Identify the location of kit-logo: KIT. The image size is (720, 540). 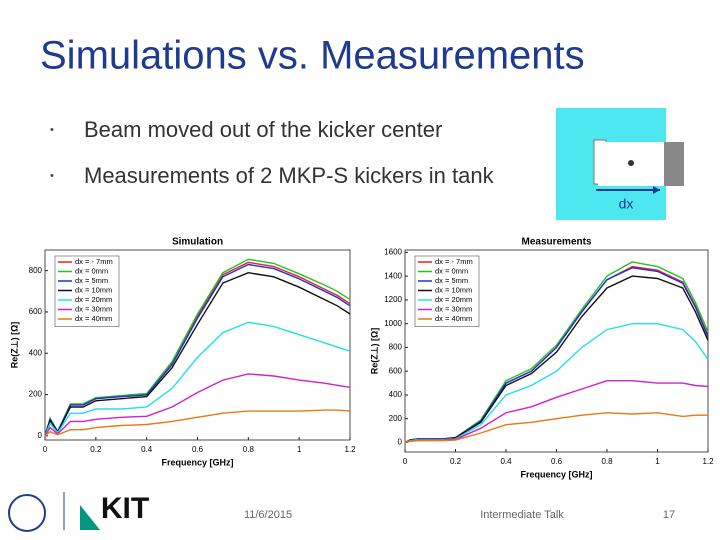
(125, 508).